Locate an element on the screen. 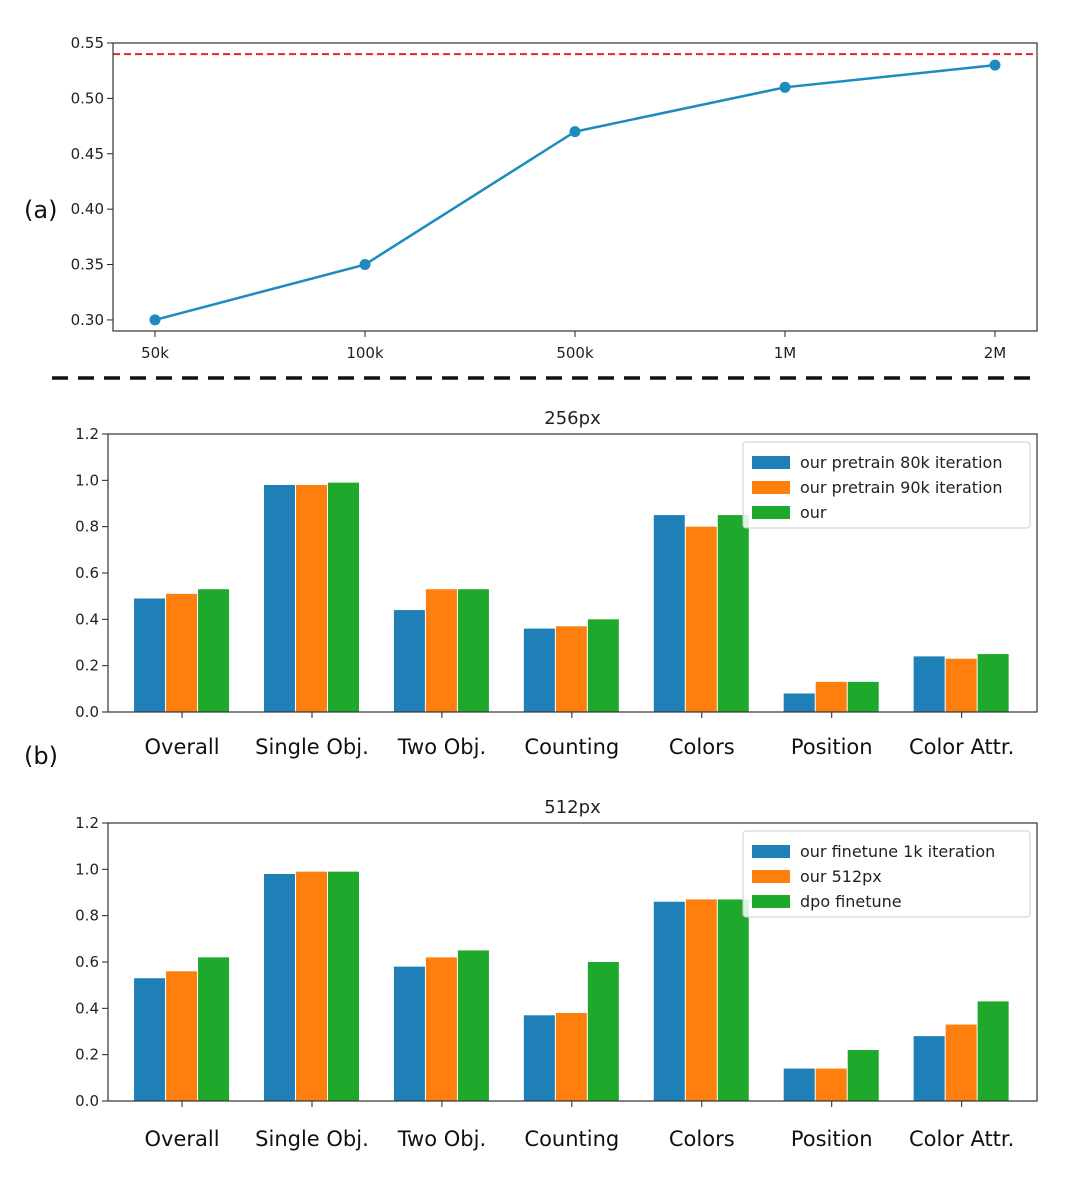  y-tick-label: 0.35 is located at coordinates (87, 265).